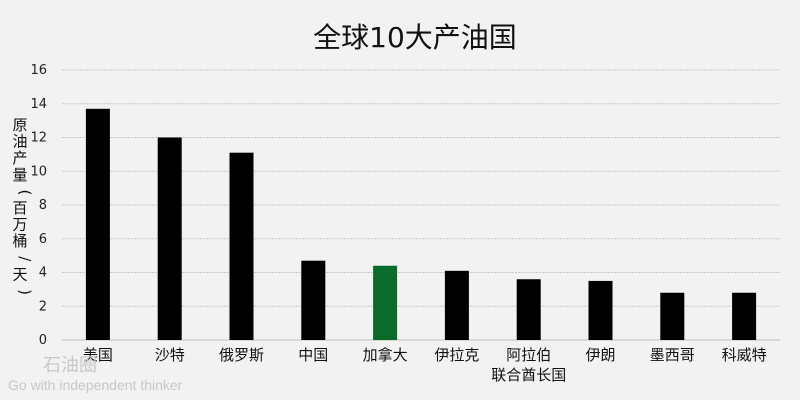 The image size is (800, 400). I want to click on watermark: 石油圈 Go with independent thinker, so click(95, 374).